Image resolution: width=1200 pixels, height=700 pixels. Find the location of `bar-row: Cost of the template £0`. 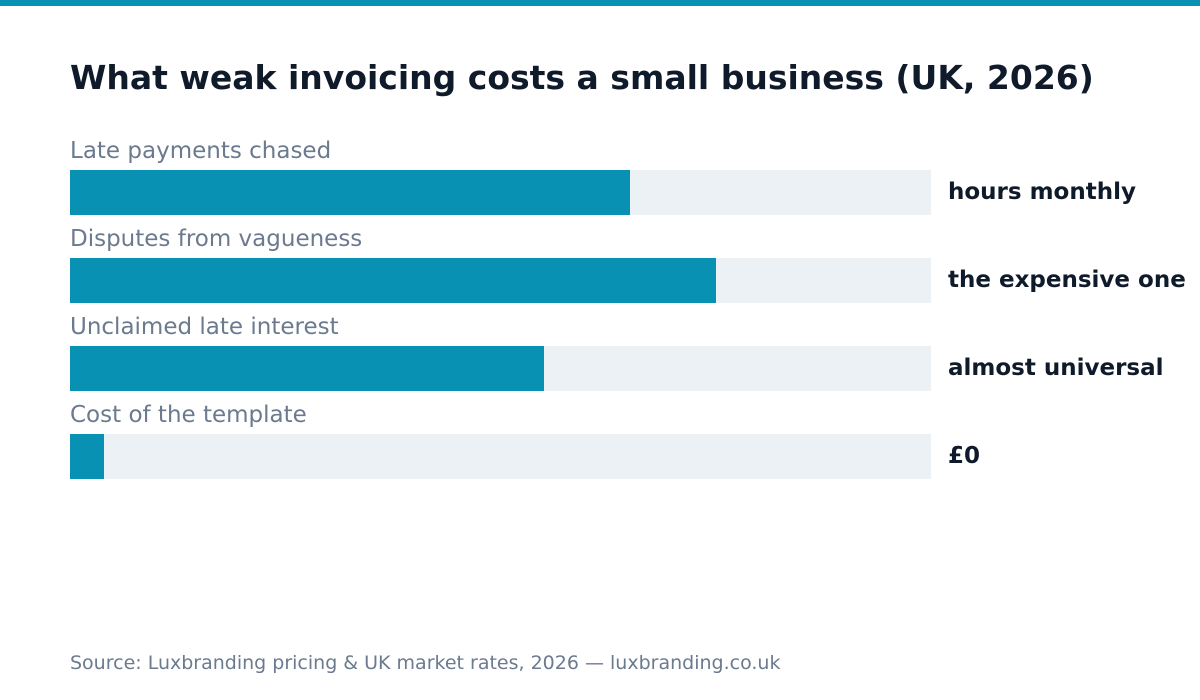

bar-row: Cost of the template £0 is located at coordinates (630, 440).